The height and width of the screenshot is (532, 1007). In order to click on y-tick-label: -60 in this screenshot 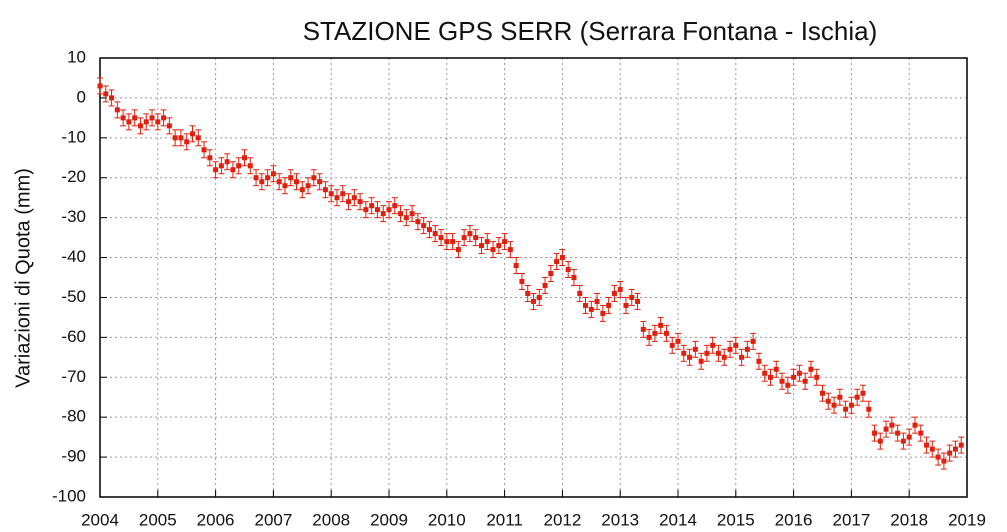, I will do `click(73, 336)`.